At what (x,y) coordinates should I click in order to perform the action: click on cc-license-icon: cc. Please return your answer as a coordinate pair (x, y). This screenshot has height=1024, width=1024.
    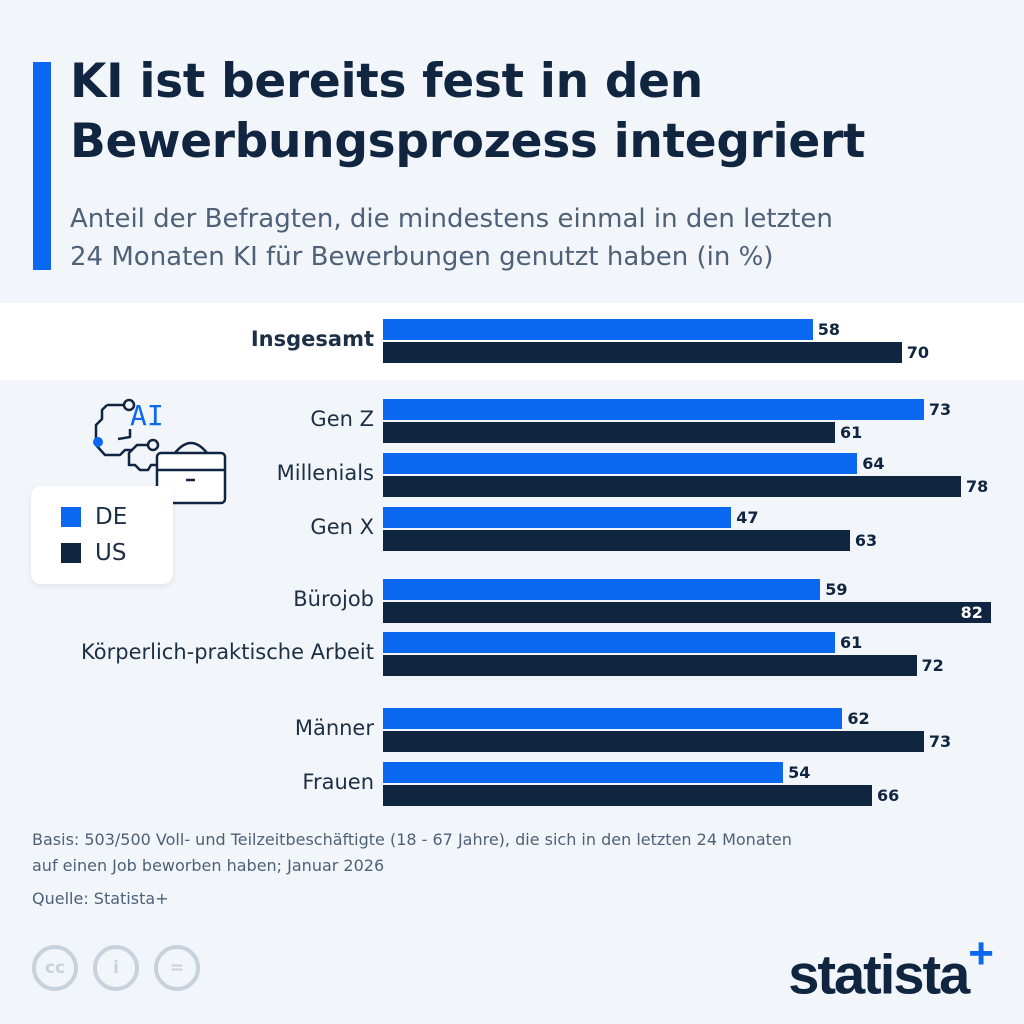
    Looking at the image, I should click on (55, 968).